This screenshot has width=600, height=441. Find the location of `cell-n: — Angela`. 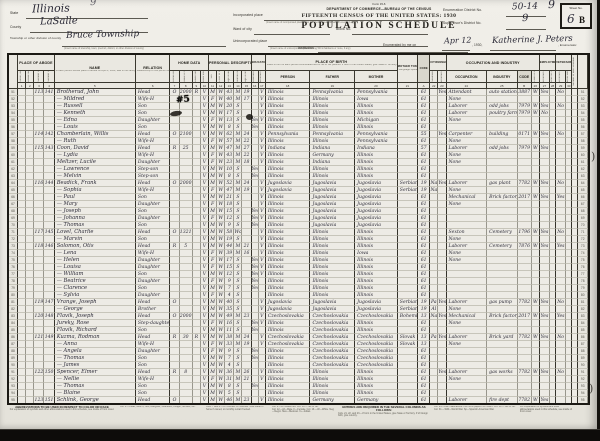

cell-n: — Angela is located at coordinates (95, 351).